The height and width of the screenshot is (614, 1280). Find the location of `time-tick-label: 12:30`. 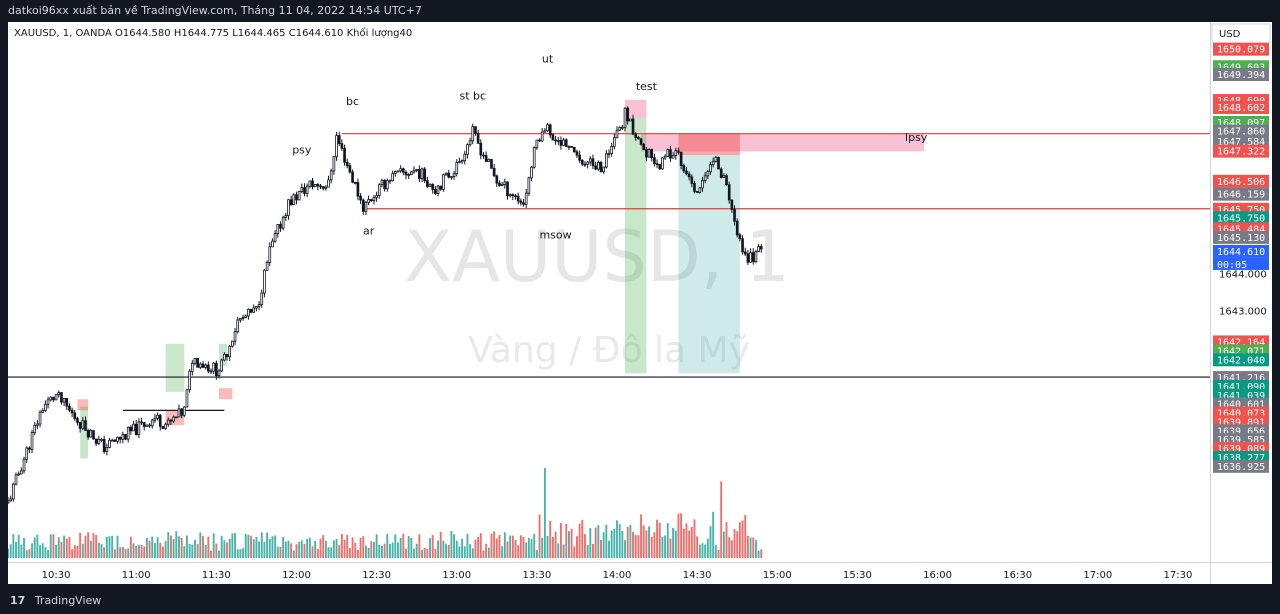

time-tick-label: 12:30 is located at coordinates (376, 575).